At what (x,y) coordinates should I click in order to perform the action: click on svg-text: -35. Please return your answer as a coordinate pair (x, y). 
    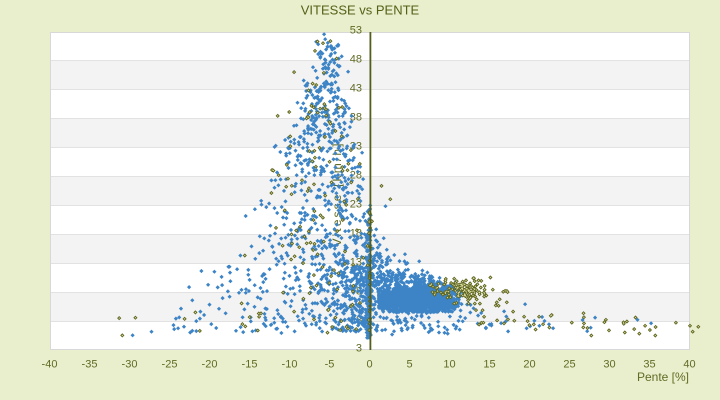
    Looking at the image, I should click on (90, 365).